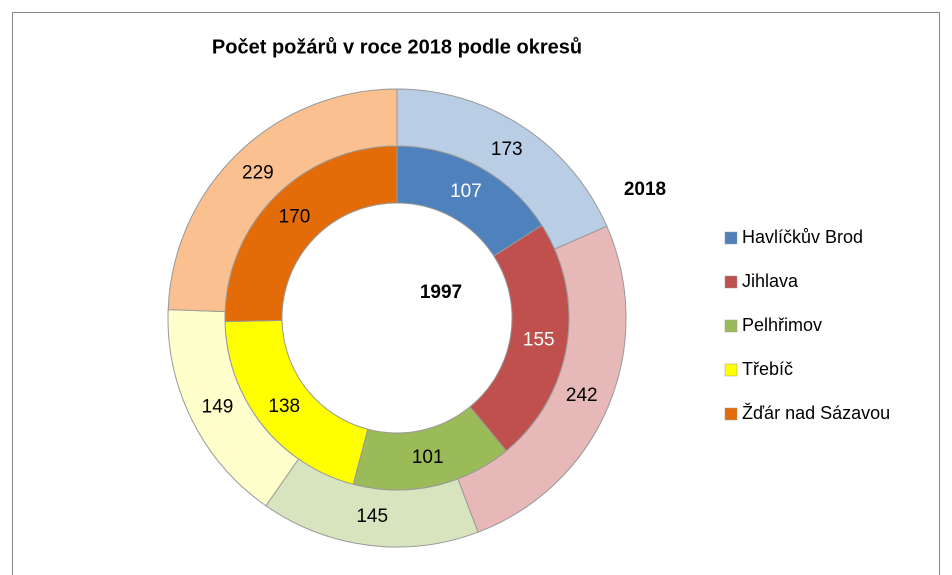 This screenshot has height=575, width=952. I want to click on series-label: 1997, so click(441, 292).